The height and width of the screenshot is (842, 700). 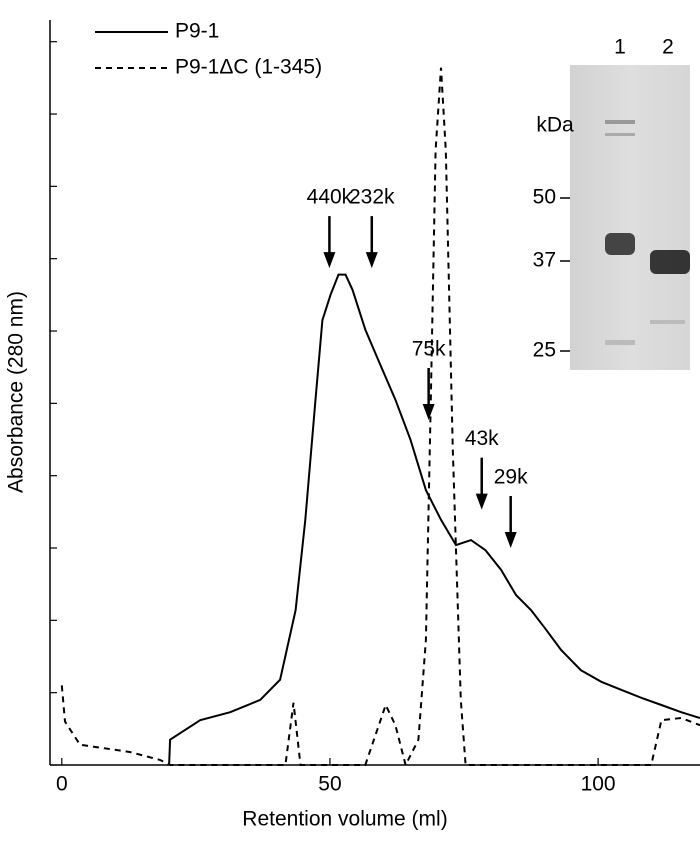 I want to click on legend-label: P9-1, so click(x=197, y=31).